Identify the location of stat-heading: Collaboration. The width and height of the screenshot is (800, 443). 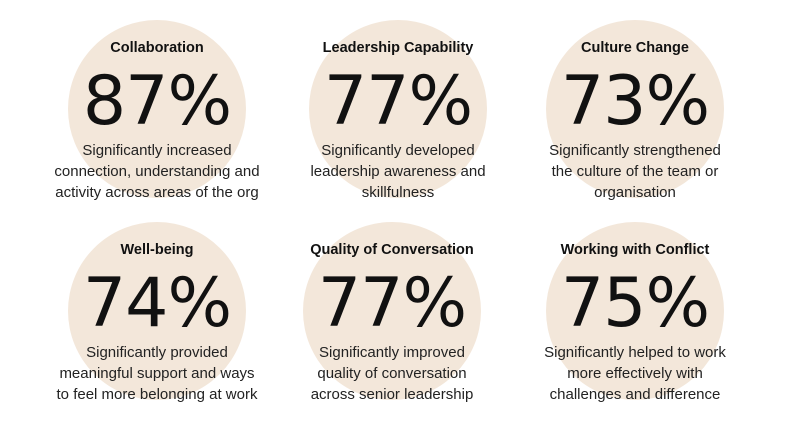
(157, 48).